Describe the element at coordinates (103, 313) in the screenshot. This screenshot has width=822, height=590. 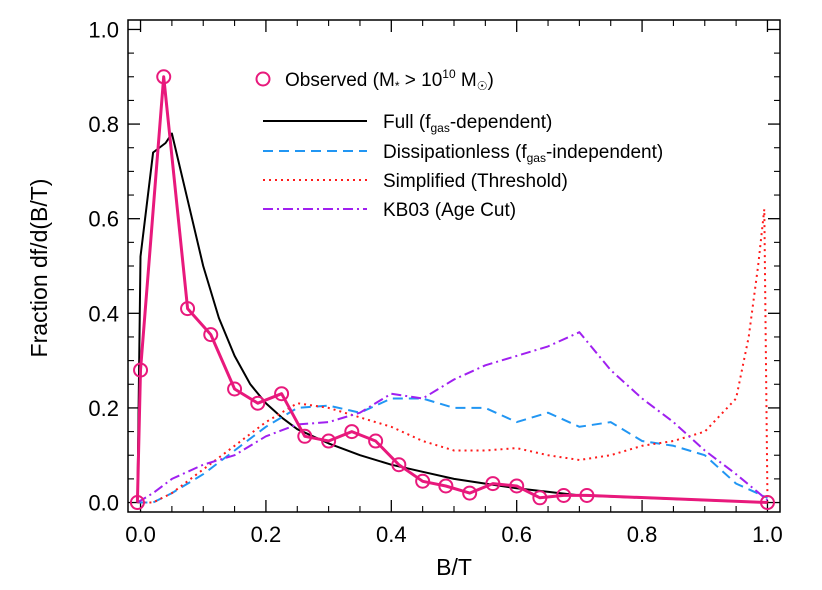
I see `y-tick-label: 0.4` at that location.